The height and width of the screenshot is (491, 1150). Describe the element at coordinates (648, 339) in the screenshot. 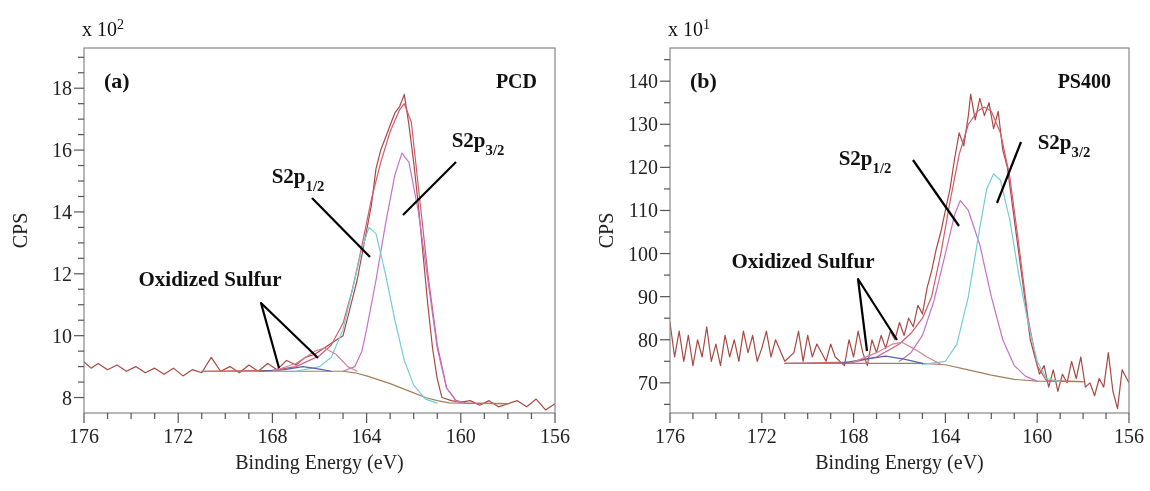

I see `y-tick-label: 80` at that location.